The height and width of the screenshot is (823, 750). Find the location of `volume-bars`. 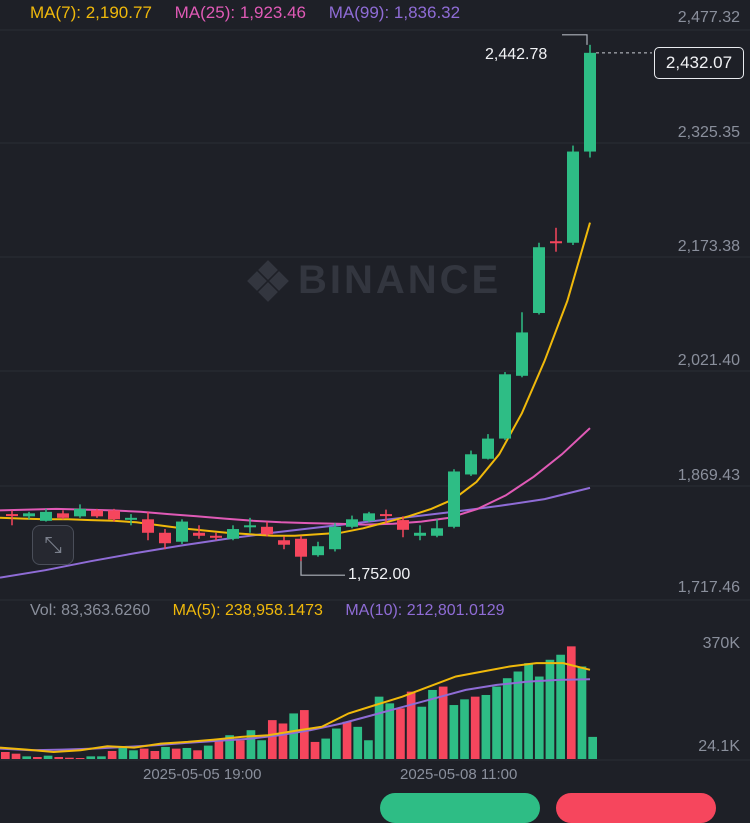

volume-bars is located at coordinates (299, 702).